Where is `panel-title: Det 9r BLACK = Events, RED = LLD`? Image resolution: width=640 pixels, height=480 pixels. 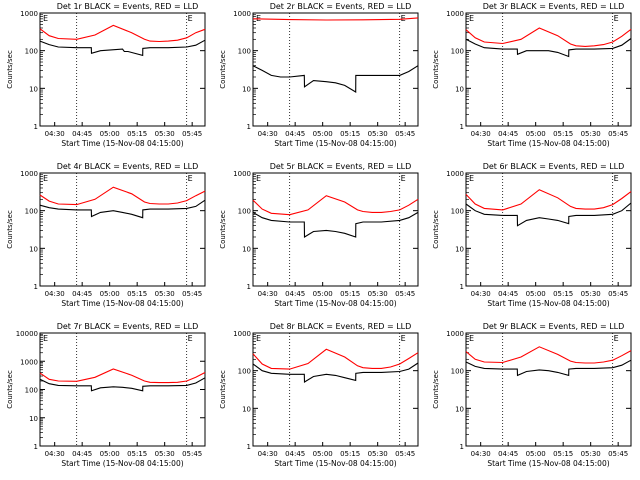 panel-title: Det 9r BLACK = Events, RED = LLD is located at coordinates (554, 326).